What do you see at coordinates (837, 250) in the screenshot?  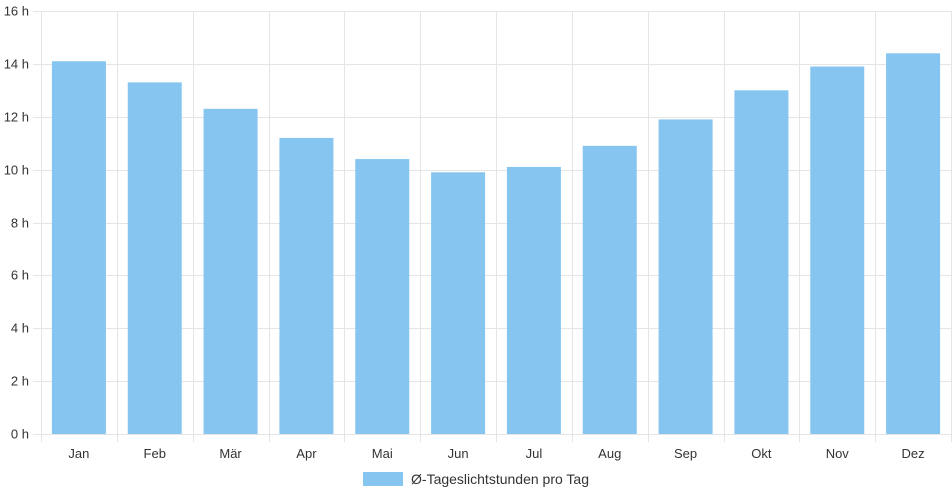 I see `bar-nov` at bounding box center [837, 250].